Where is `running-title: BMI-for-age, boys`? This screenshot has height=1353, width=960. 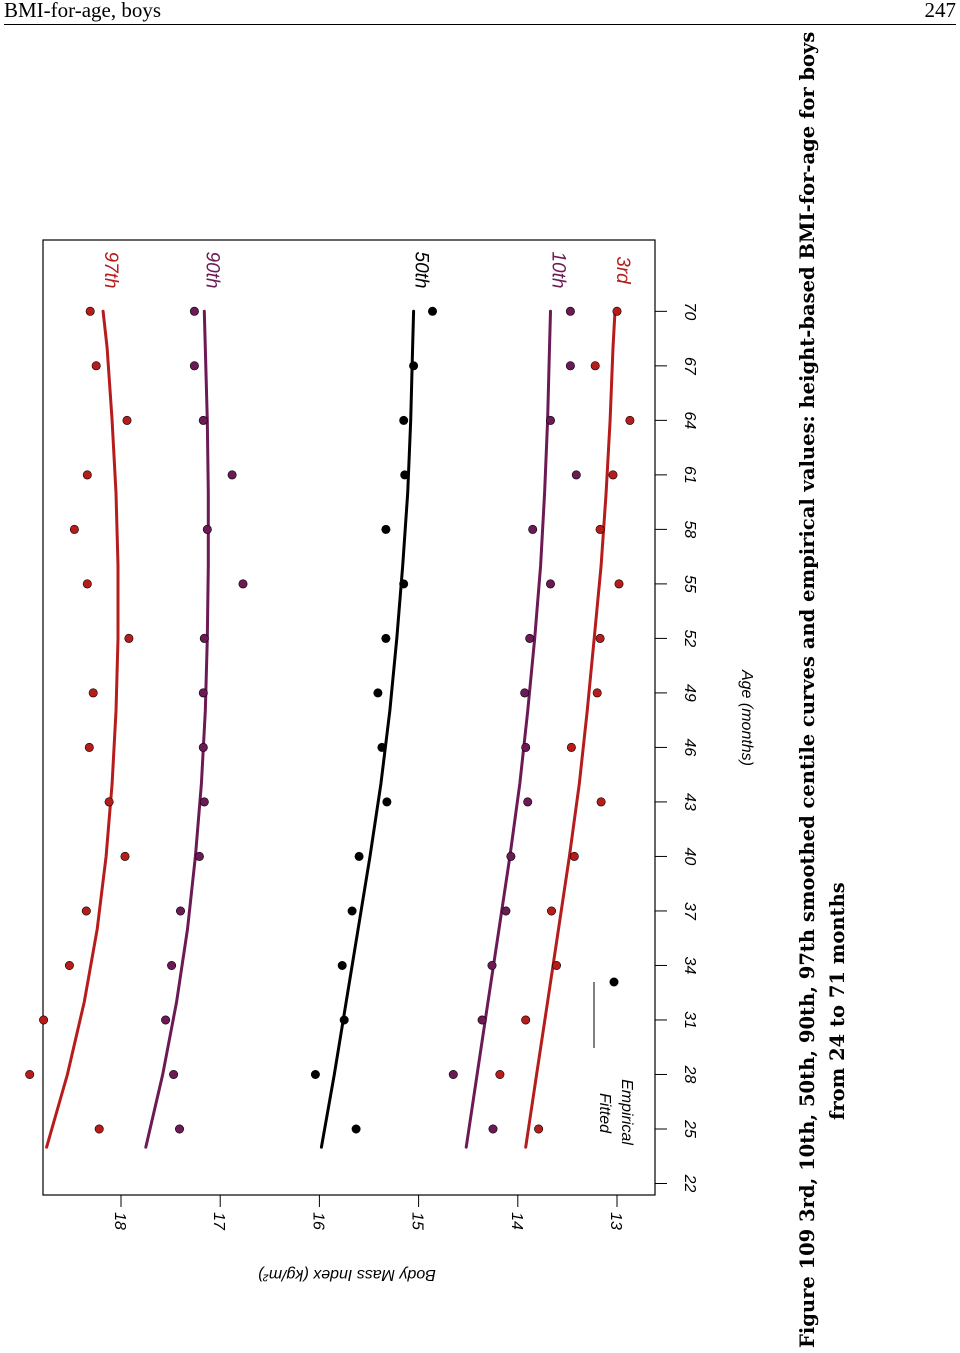
running-title: BMI-for-age, boys is located at coordinates (83, 11).